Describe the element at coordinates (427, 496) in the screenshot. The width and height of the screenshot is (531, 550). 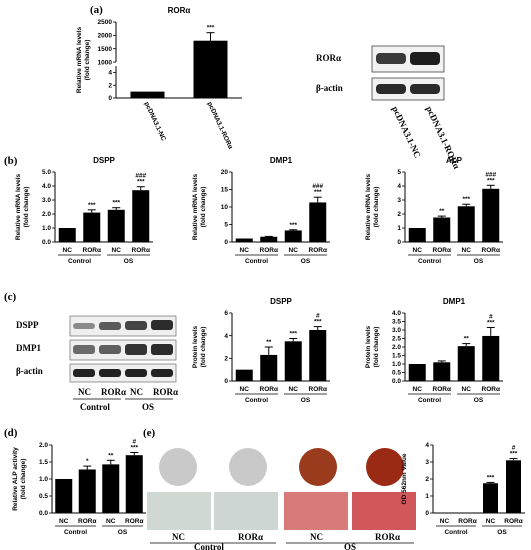
I see `y-tick-label: 1` at that location.